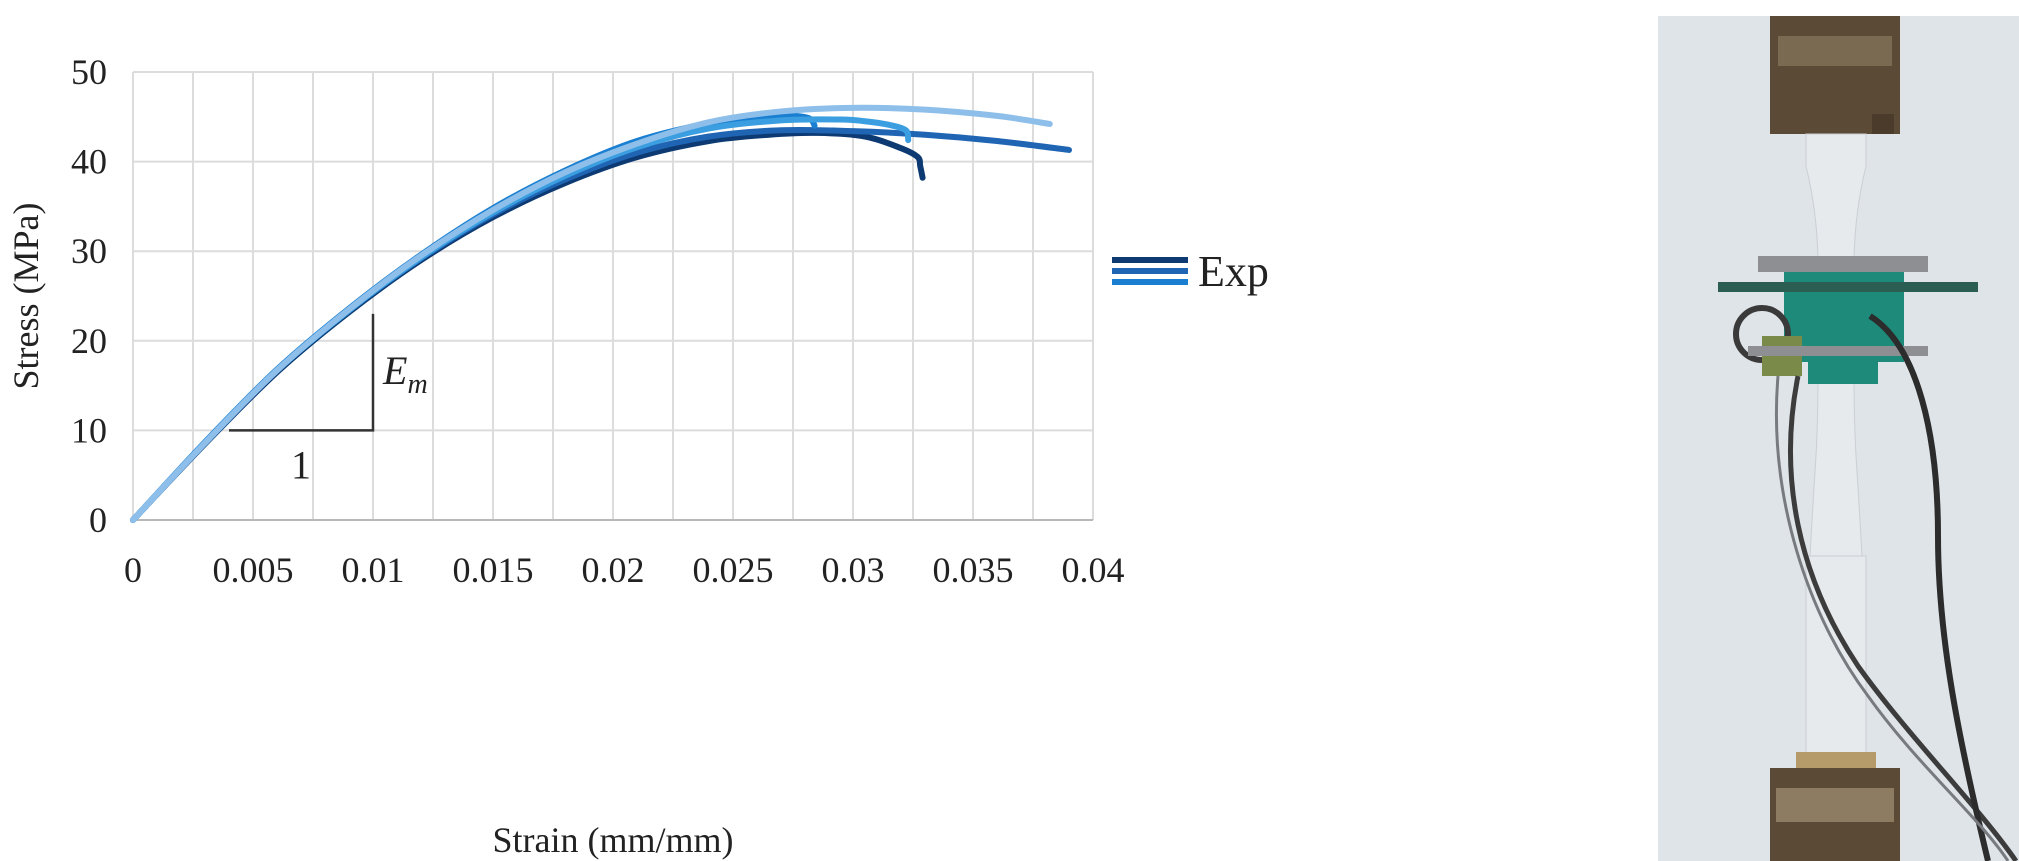  I want to click on y-tick-label: 40, so click(89, 162).